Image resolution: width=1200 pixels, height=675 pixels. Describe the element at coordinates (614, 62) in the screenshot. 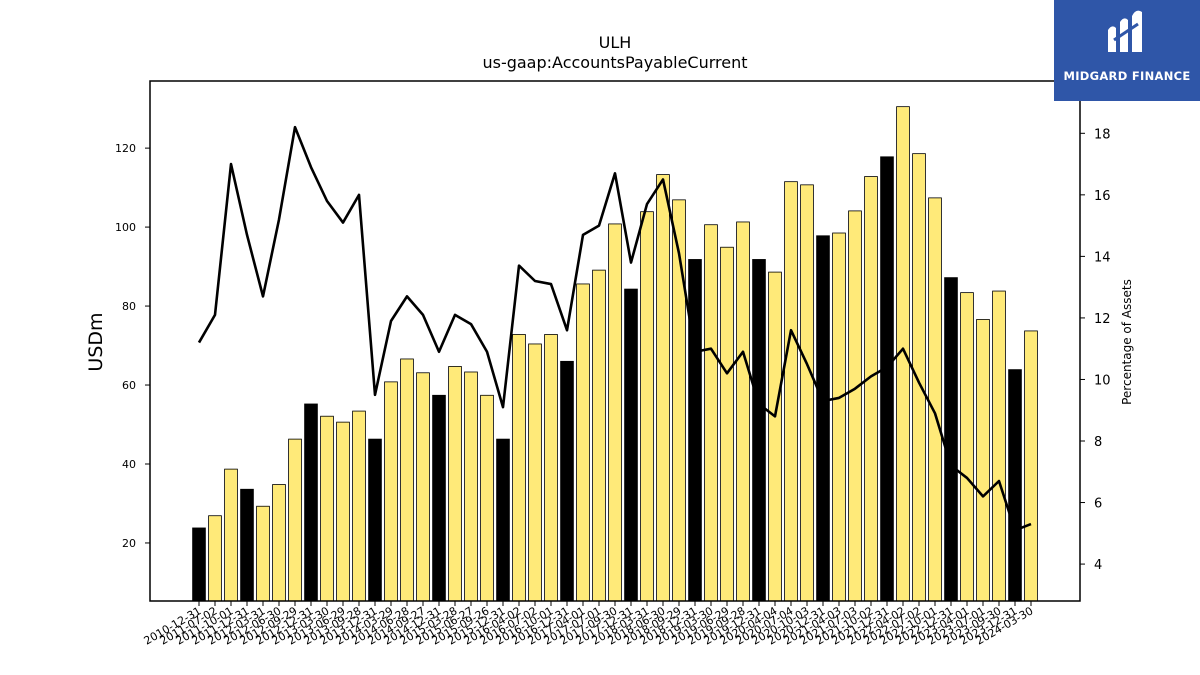

I see `chart-subtitle: us-gaap:AccountsPayableCurrent` at that location.